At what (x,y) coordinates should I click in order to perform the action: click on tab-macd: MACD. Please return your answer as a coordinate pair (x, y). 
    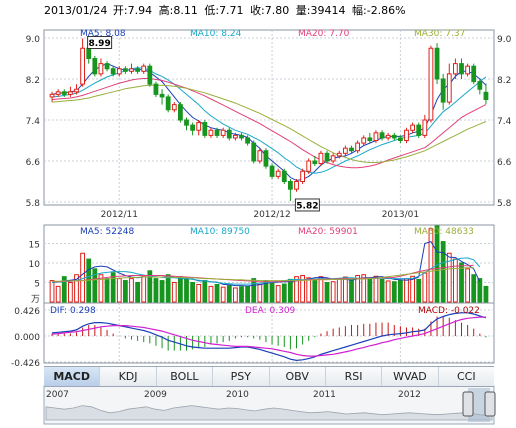
    Looking at the image, I should click on (72, 376).